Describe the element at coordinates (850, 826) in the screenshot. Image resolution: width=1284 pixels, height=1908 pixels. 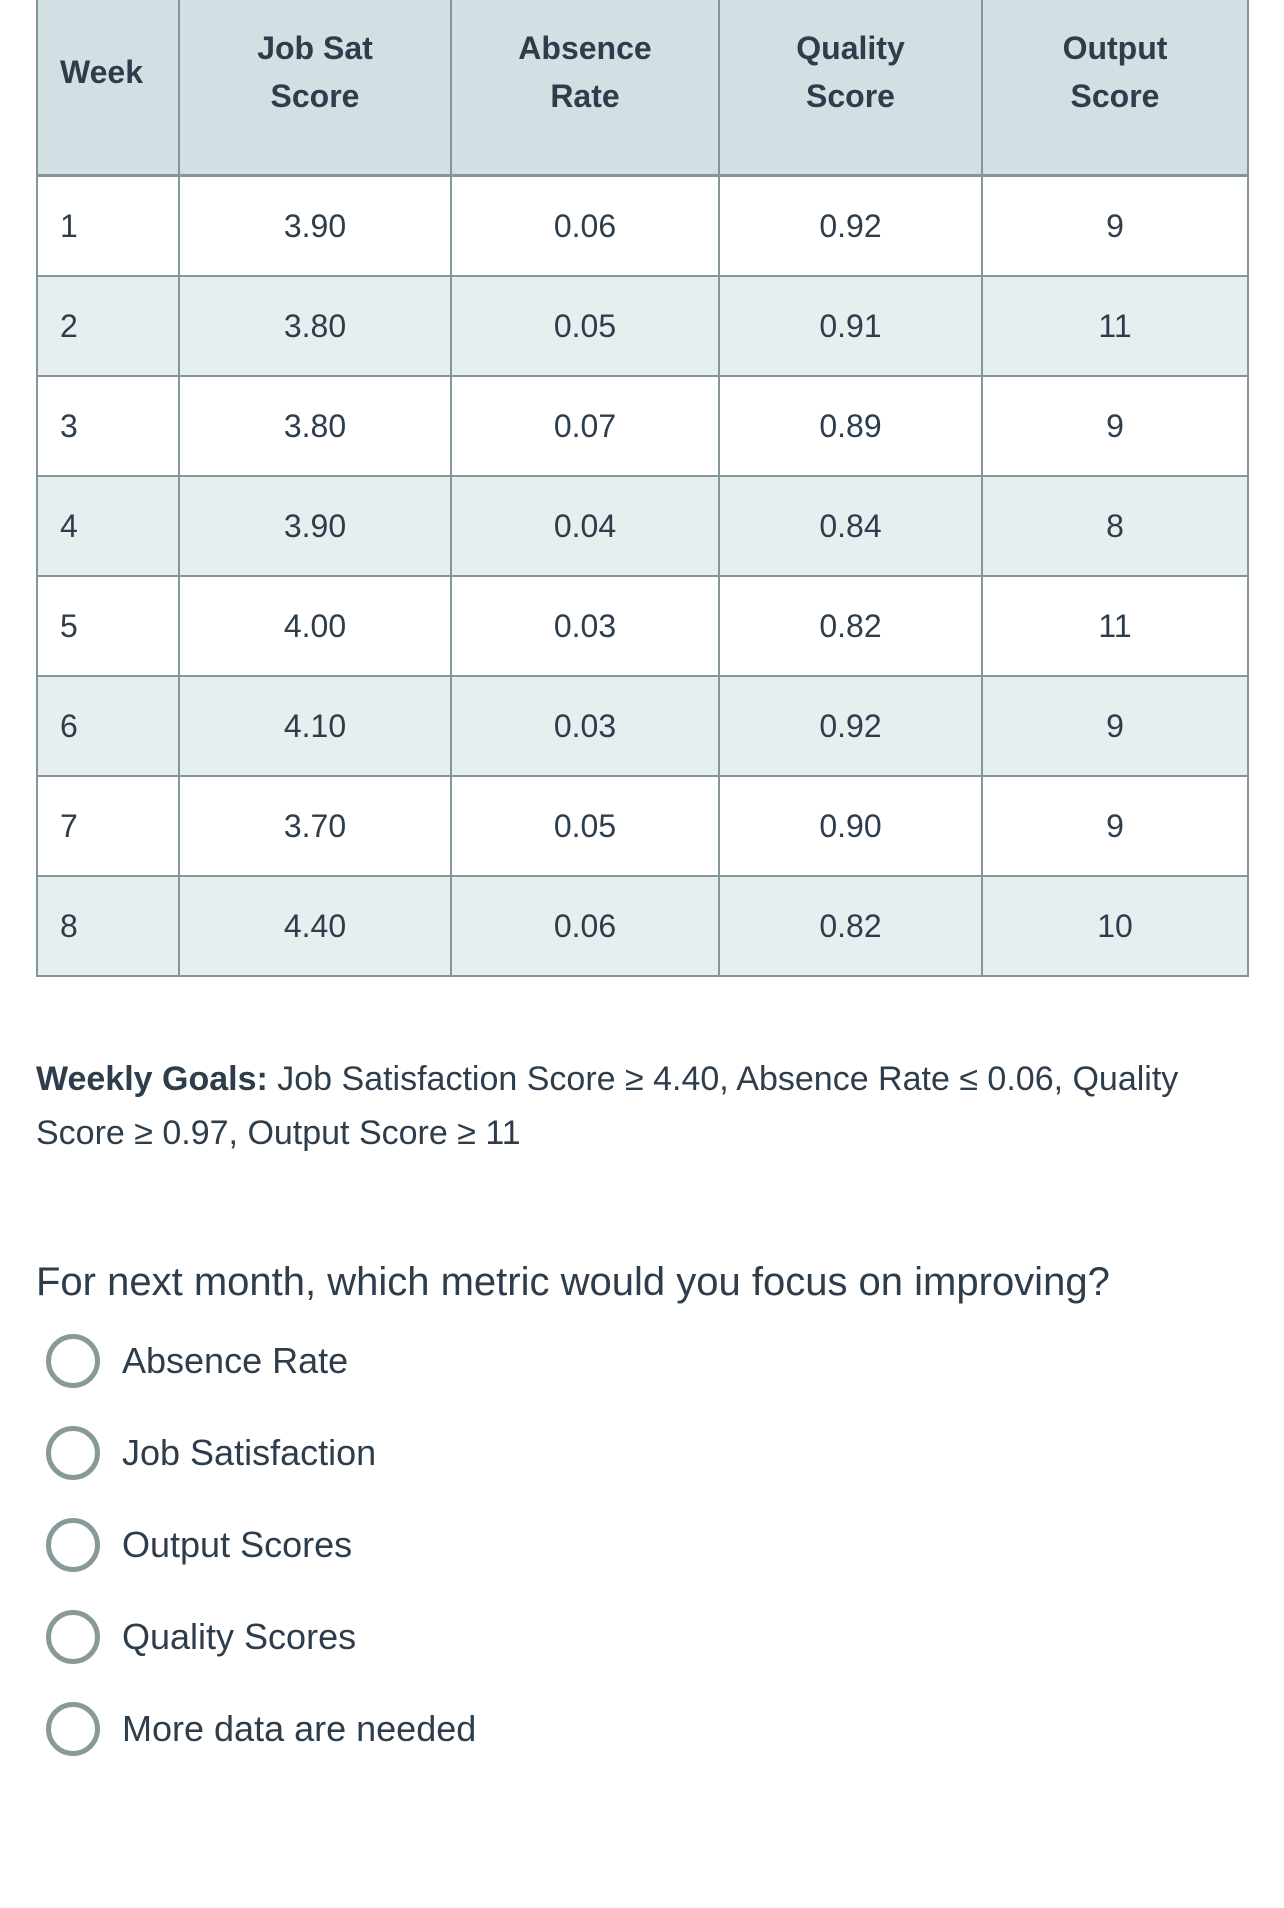
I see `value-cell: 0.90` at that location.